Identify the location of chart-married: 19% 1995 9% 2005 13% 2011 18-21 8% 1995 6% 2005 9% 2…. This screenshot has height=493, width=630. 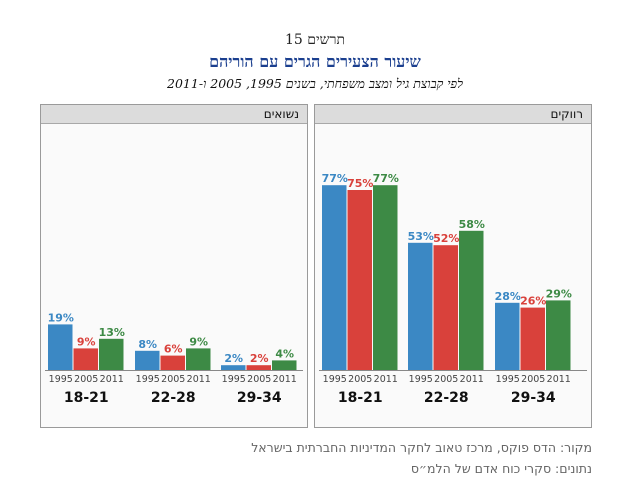
(174, 358).